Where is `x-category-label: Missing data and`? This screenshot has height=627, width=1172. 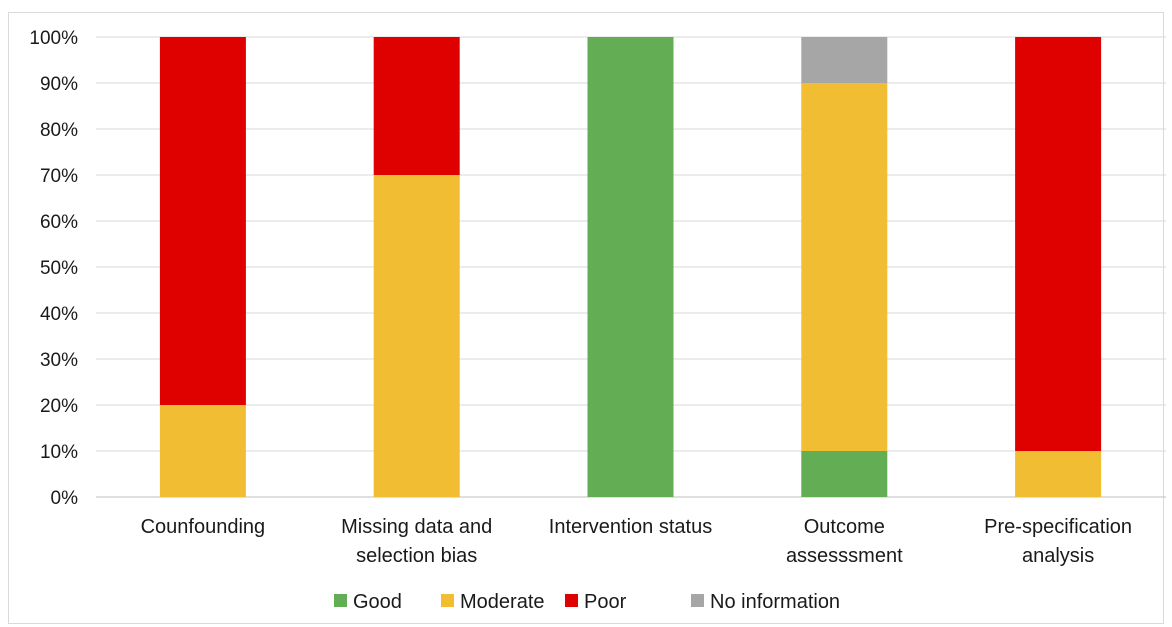 x-category-label: Missing data and is located at coordinates (416, 527).